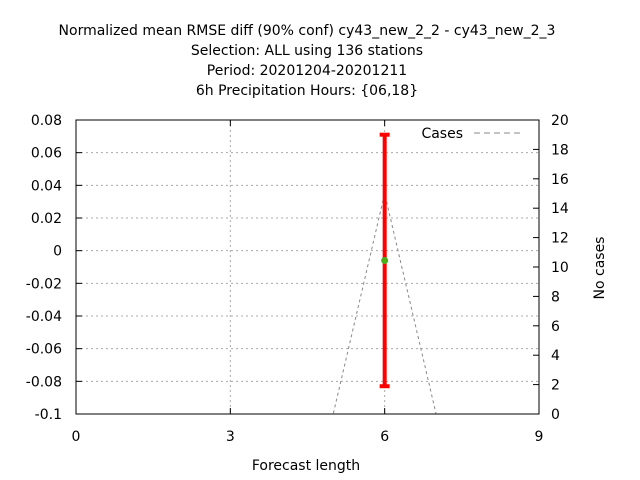 Image resolution: width=640 pixels, height=480 pixels. What do you see at coordinates (555, 297) in the screenshot?
I see `y2-tick-label-4: 8` at bounding box center [555, 297].